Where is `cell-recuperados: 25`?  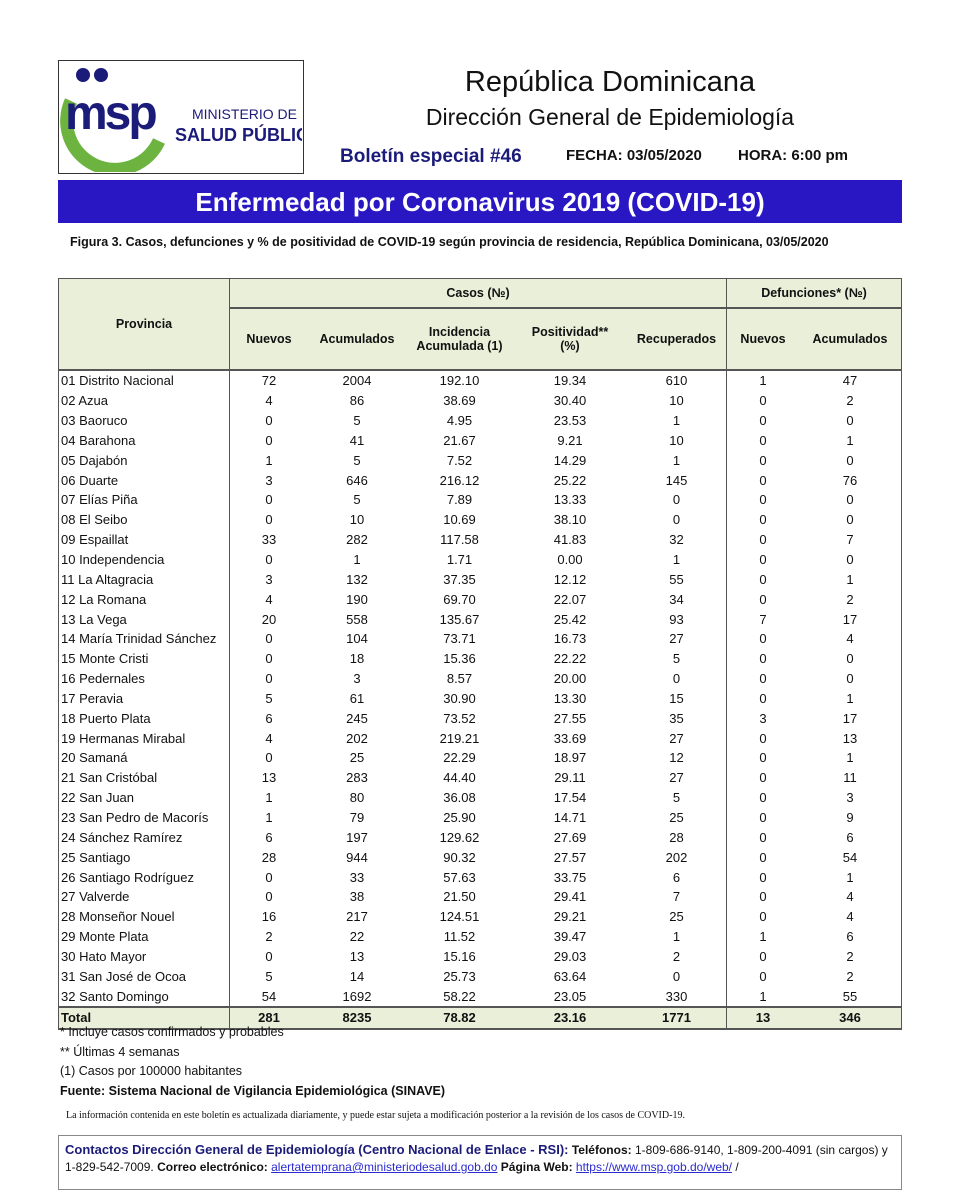
cell-recuperados: 25 is located at coordinates (676, 817).